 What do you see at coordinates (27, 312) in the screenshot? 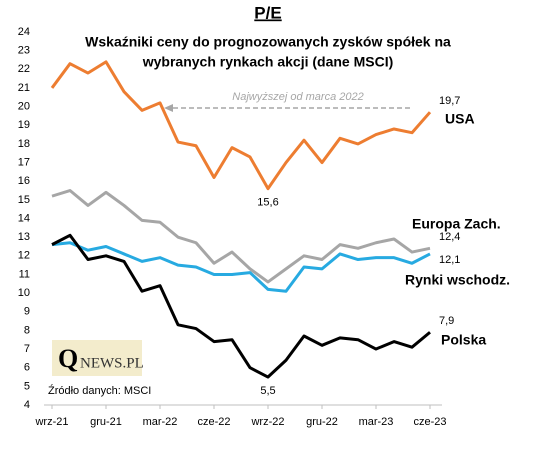
I see `y-tick-label: 9` at bounding box center [27, 312].